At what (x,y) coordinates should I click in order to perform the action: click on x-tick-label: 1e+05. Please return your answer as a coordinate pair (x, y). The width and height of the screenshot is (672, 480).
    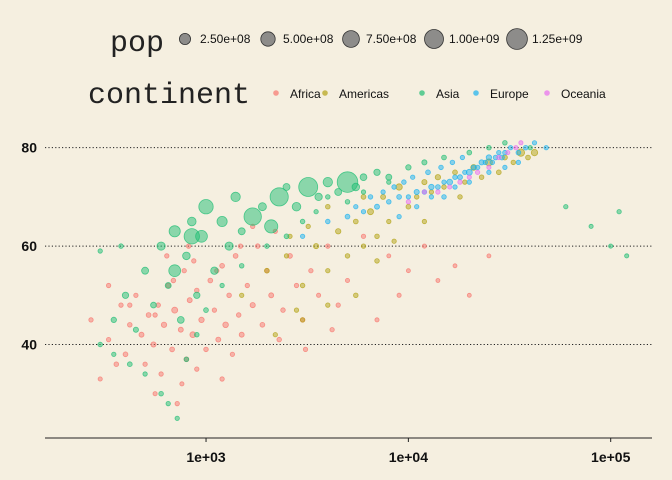
    Looking at the image, I should click on (611, 457).